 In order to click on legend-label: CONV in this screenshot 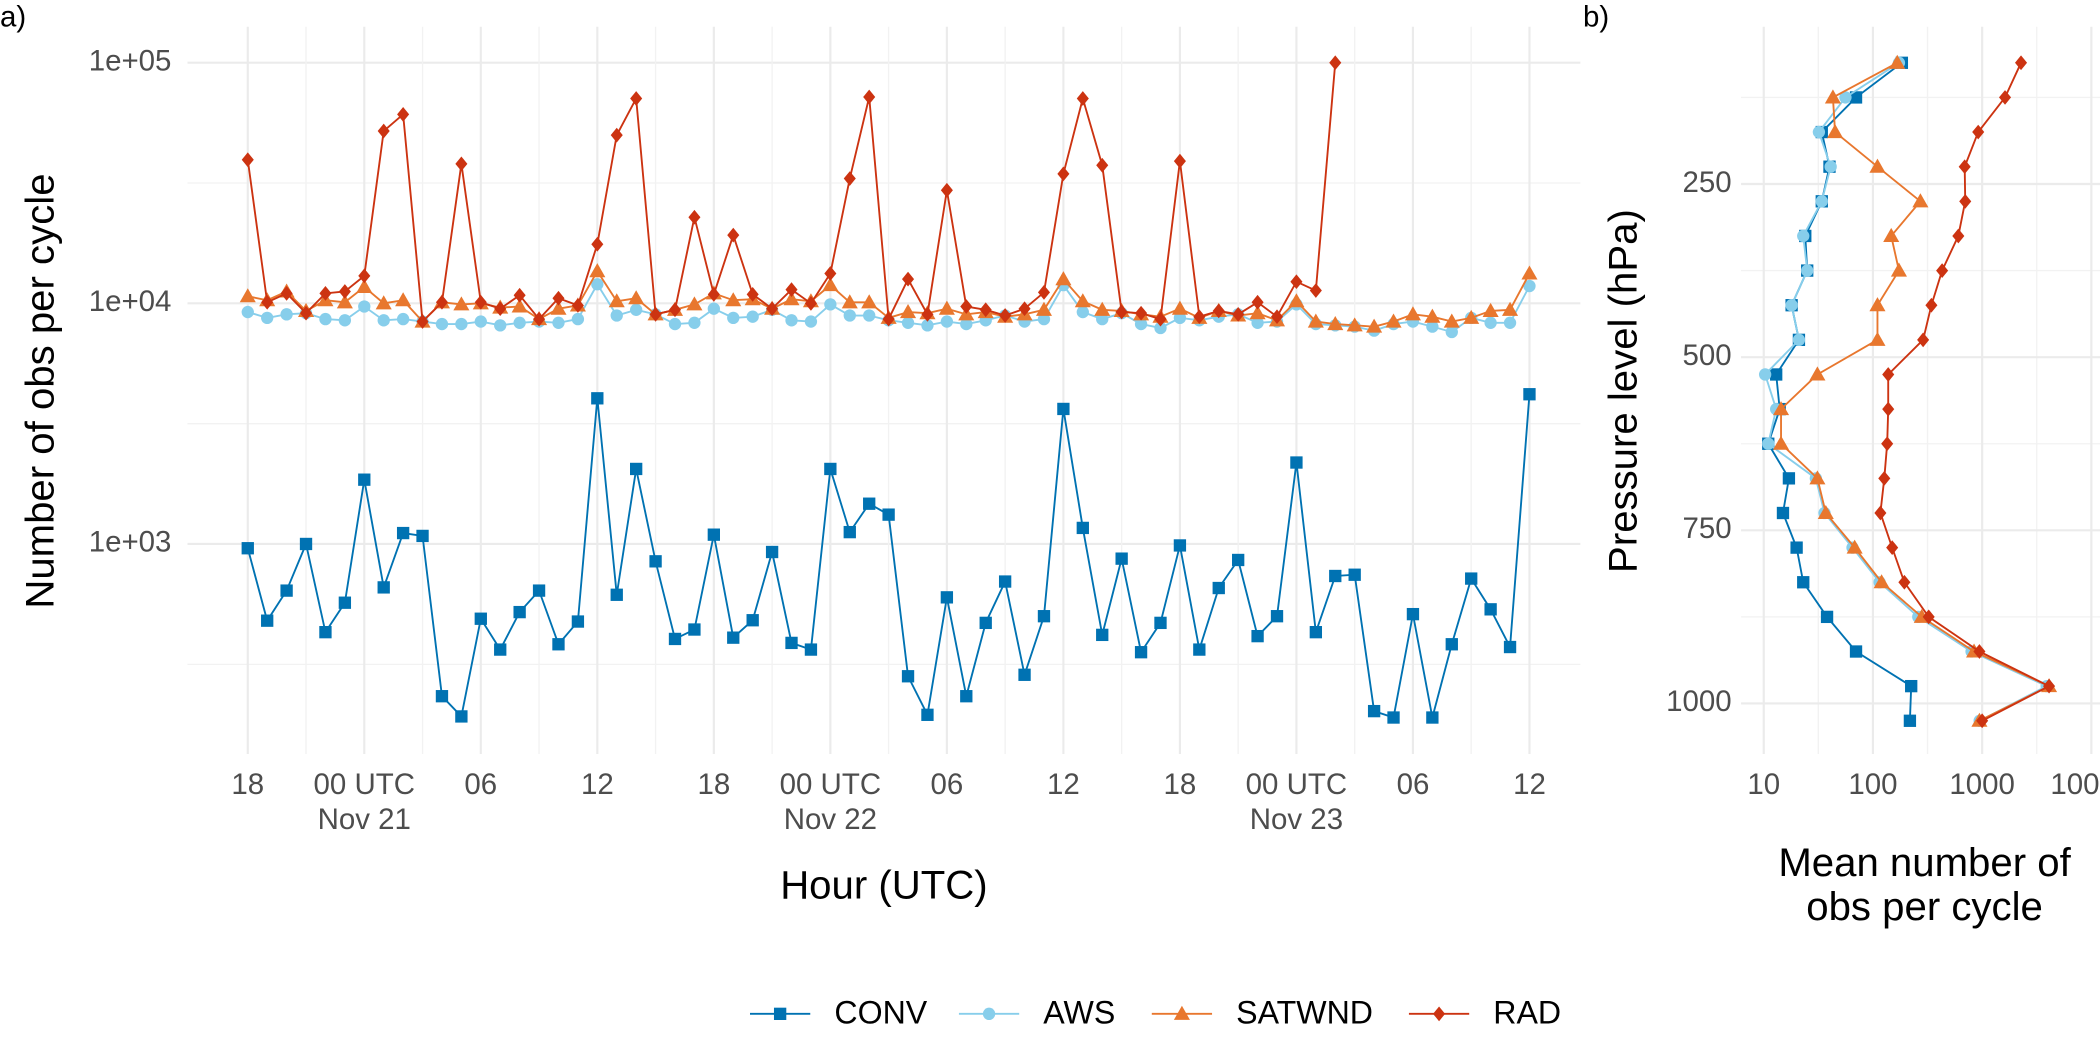, I will do `click(880, 1013)`.